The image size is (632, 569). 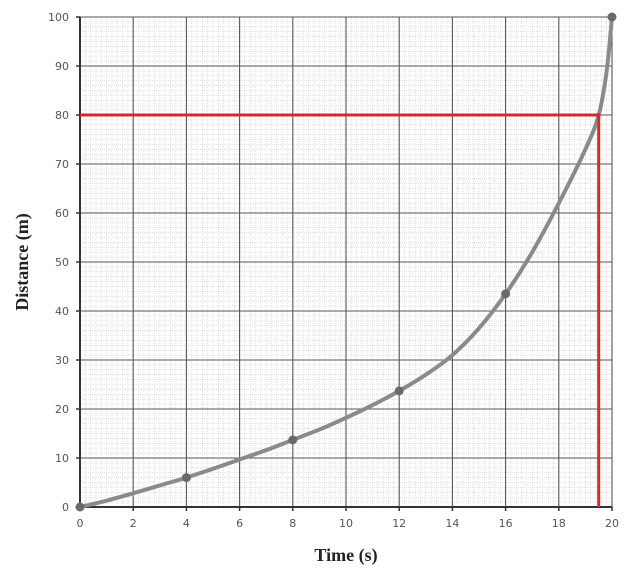 I want to click on x-tick-label: 6, so click(x=239, y=523).